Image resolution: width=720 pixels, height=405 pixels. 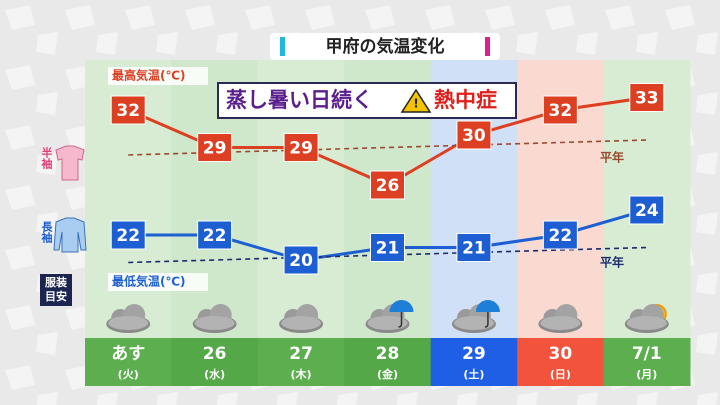 What do you see at coordinates (561, 354) in the screenshot?
I see `x-tick-label: 30` at bounding box center [561, 354].